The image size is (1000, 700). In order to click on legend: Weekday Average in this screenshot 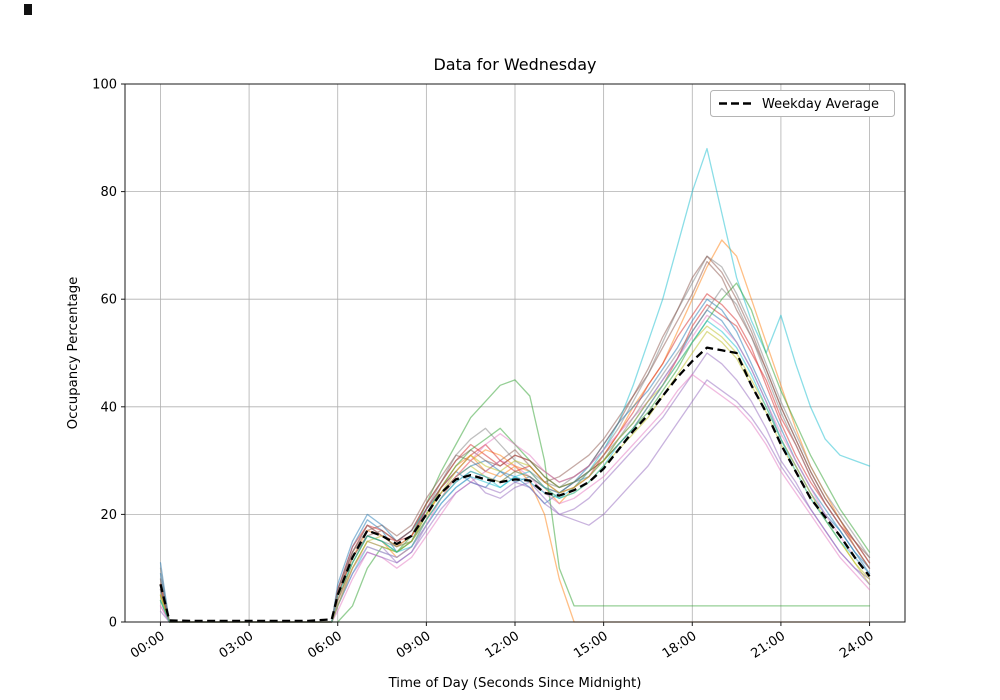, I will do `click(802, 103)`.